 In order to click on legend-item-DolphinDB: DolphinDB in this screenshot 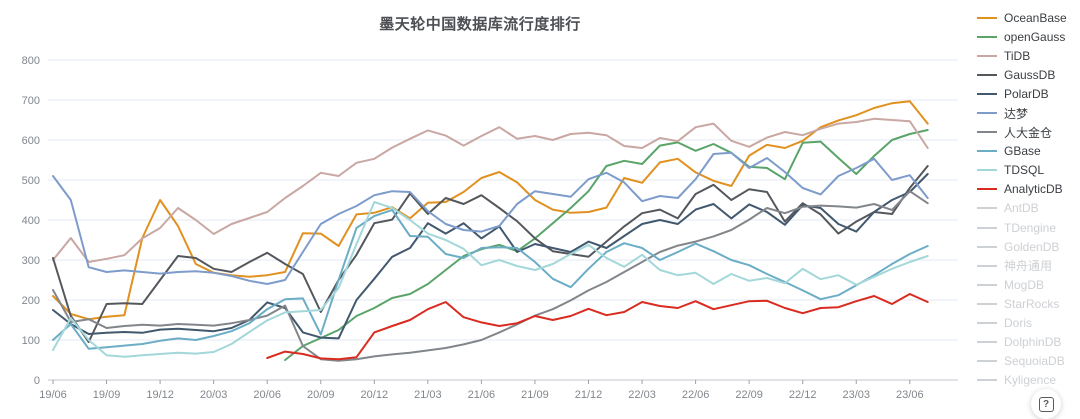, I will do `click(1027, 342)`.